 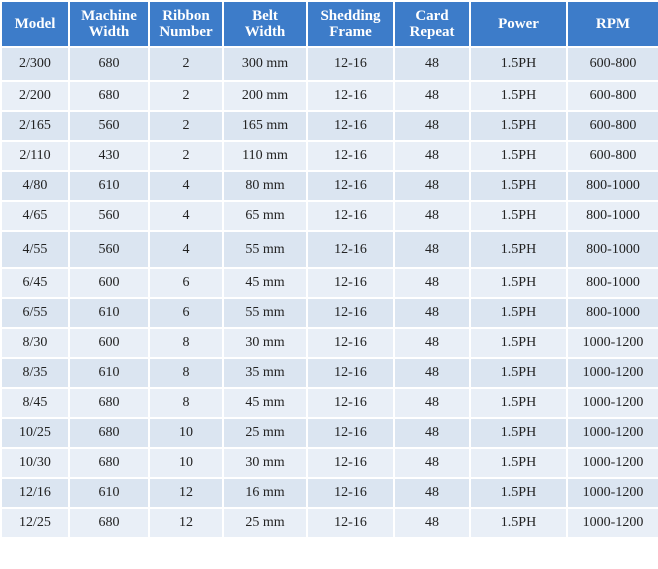 What do you see at coordinates (109, 186) in the screenshot?
I see `table-cell: 610` at bounding box center [109, 186].